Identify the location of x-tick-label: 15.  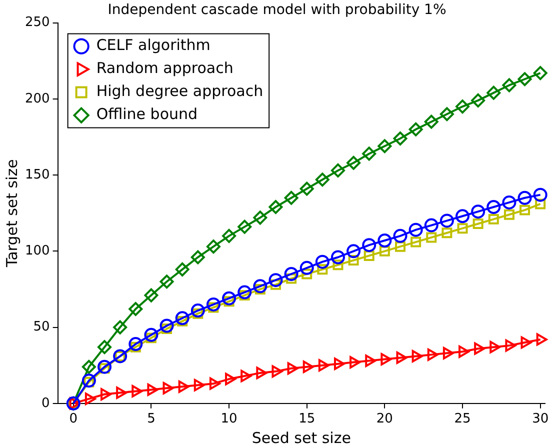
(307, 419).